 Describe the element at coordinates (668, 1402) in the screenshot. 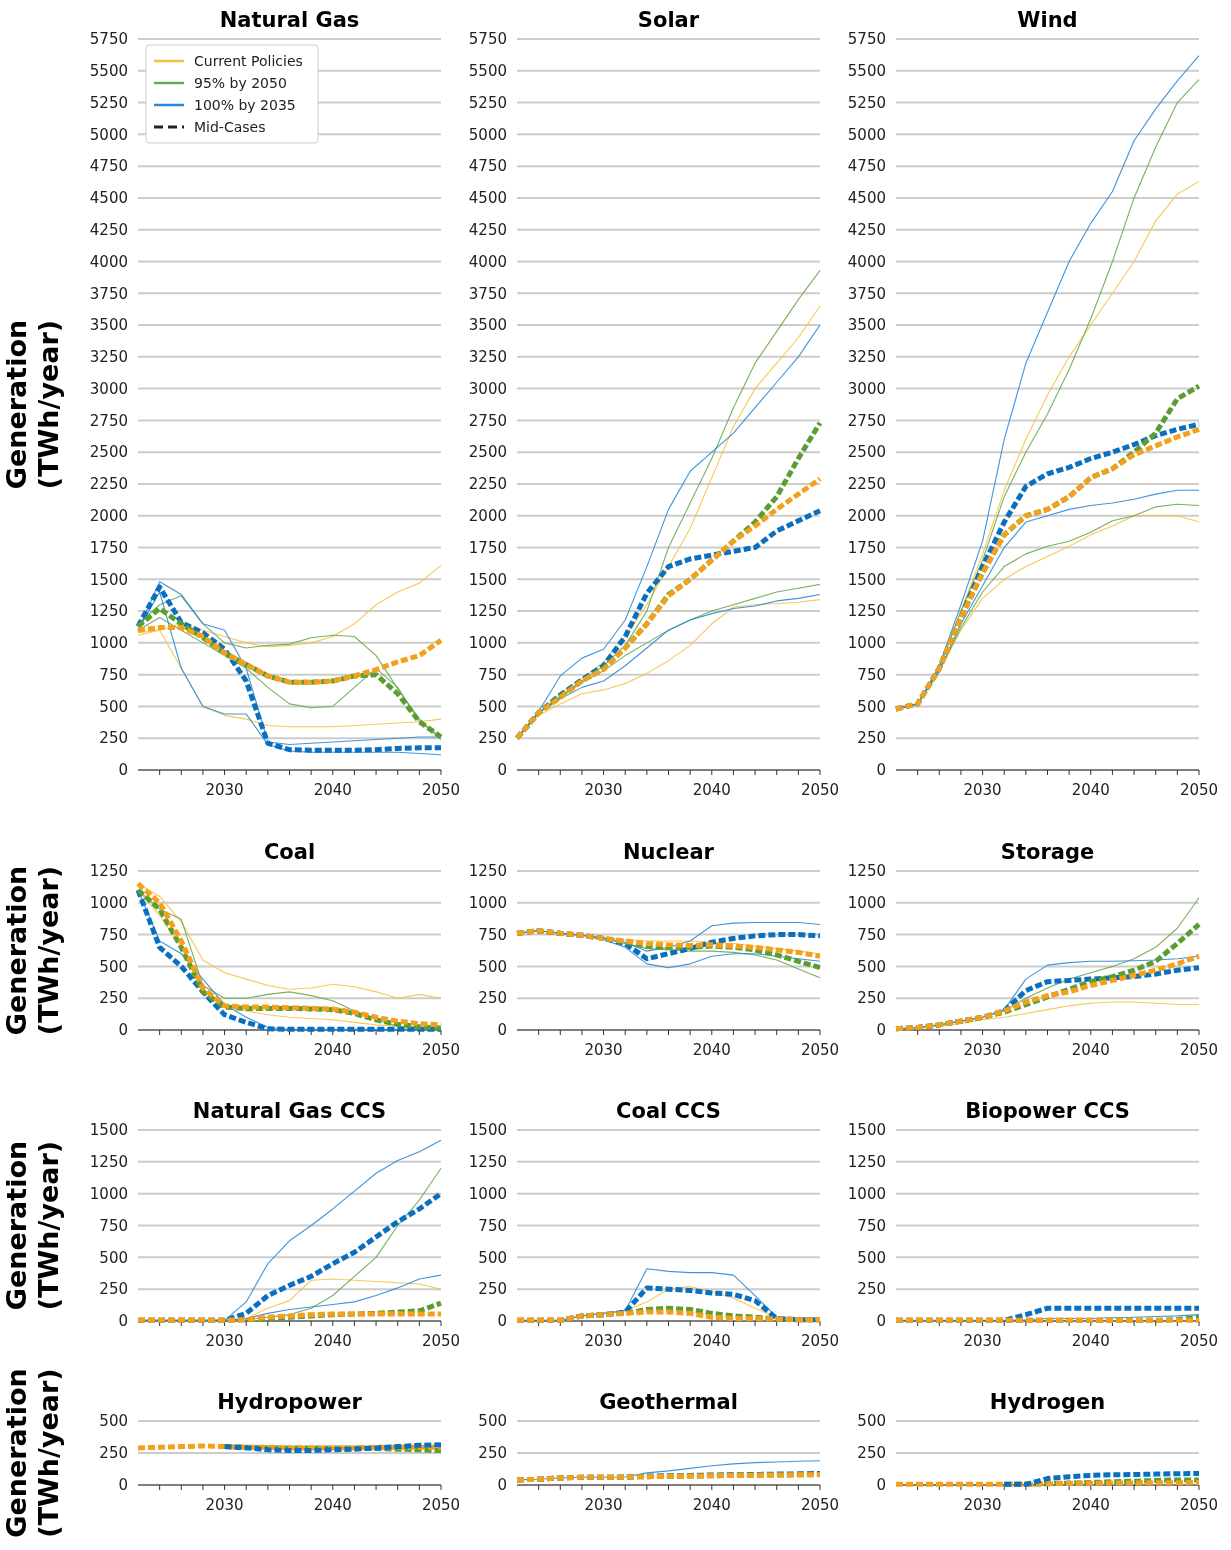

I see `chart-title: Geothermal` at that location.